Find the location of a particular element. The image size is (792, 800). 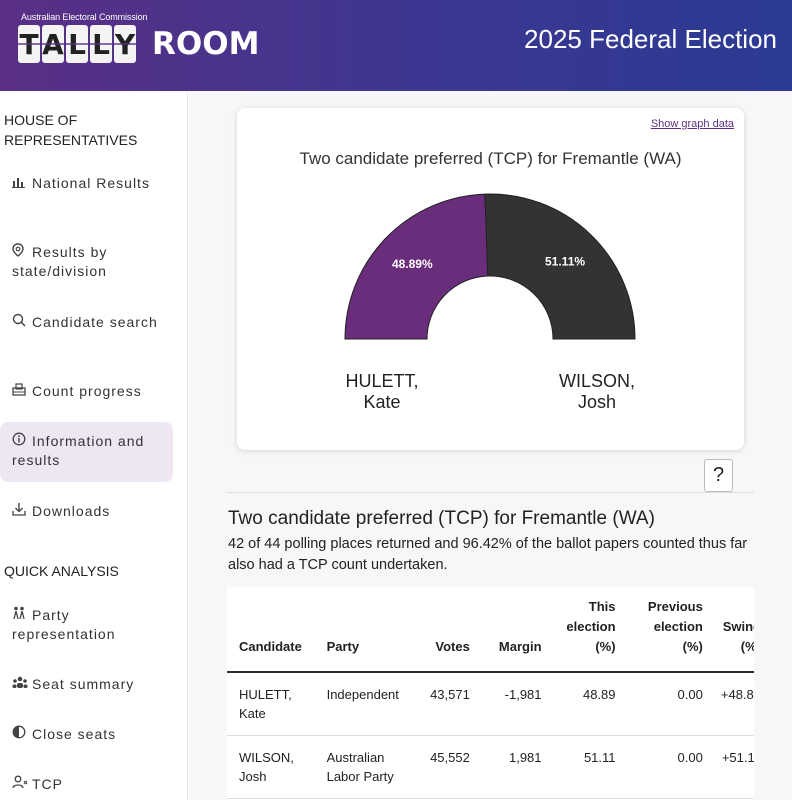

half-circle-icon is located at coordinates (20, 734).